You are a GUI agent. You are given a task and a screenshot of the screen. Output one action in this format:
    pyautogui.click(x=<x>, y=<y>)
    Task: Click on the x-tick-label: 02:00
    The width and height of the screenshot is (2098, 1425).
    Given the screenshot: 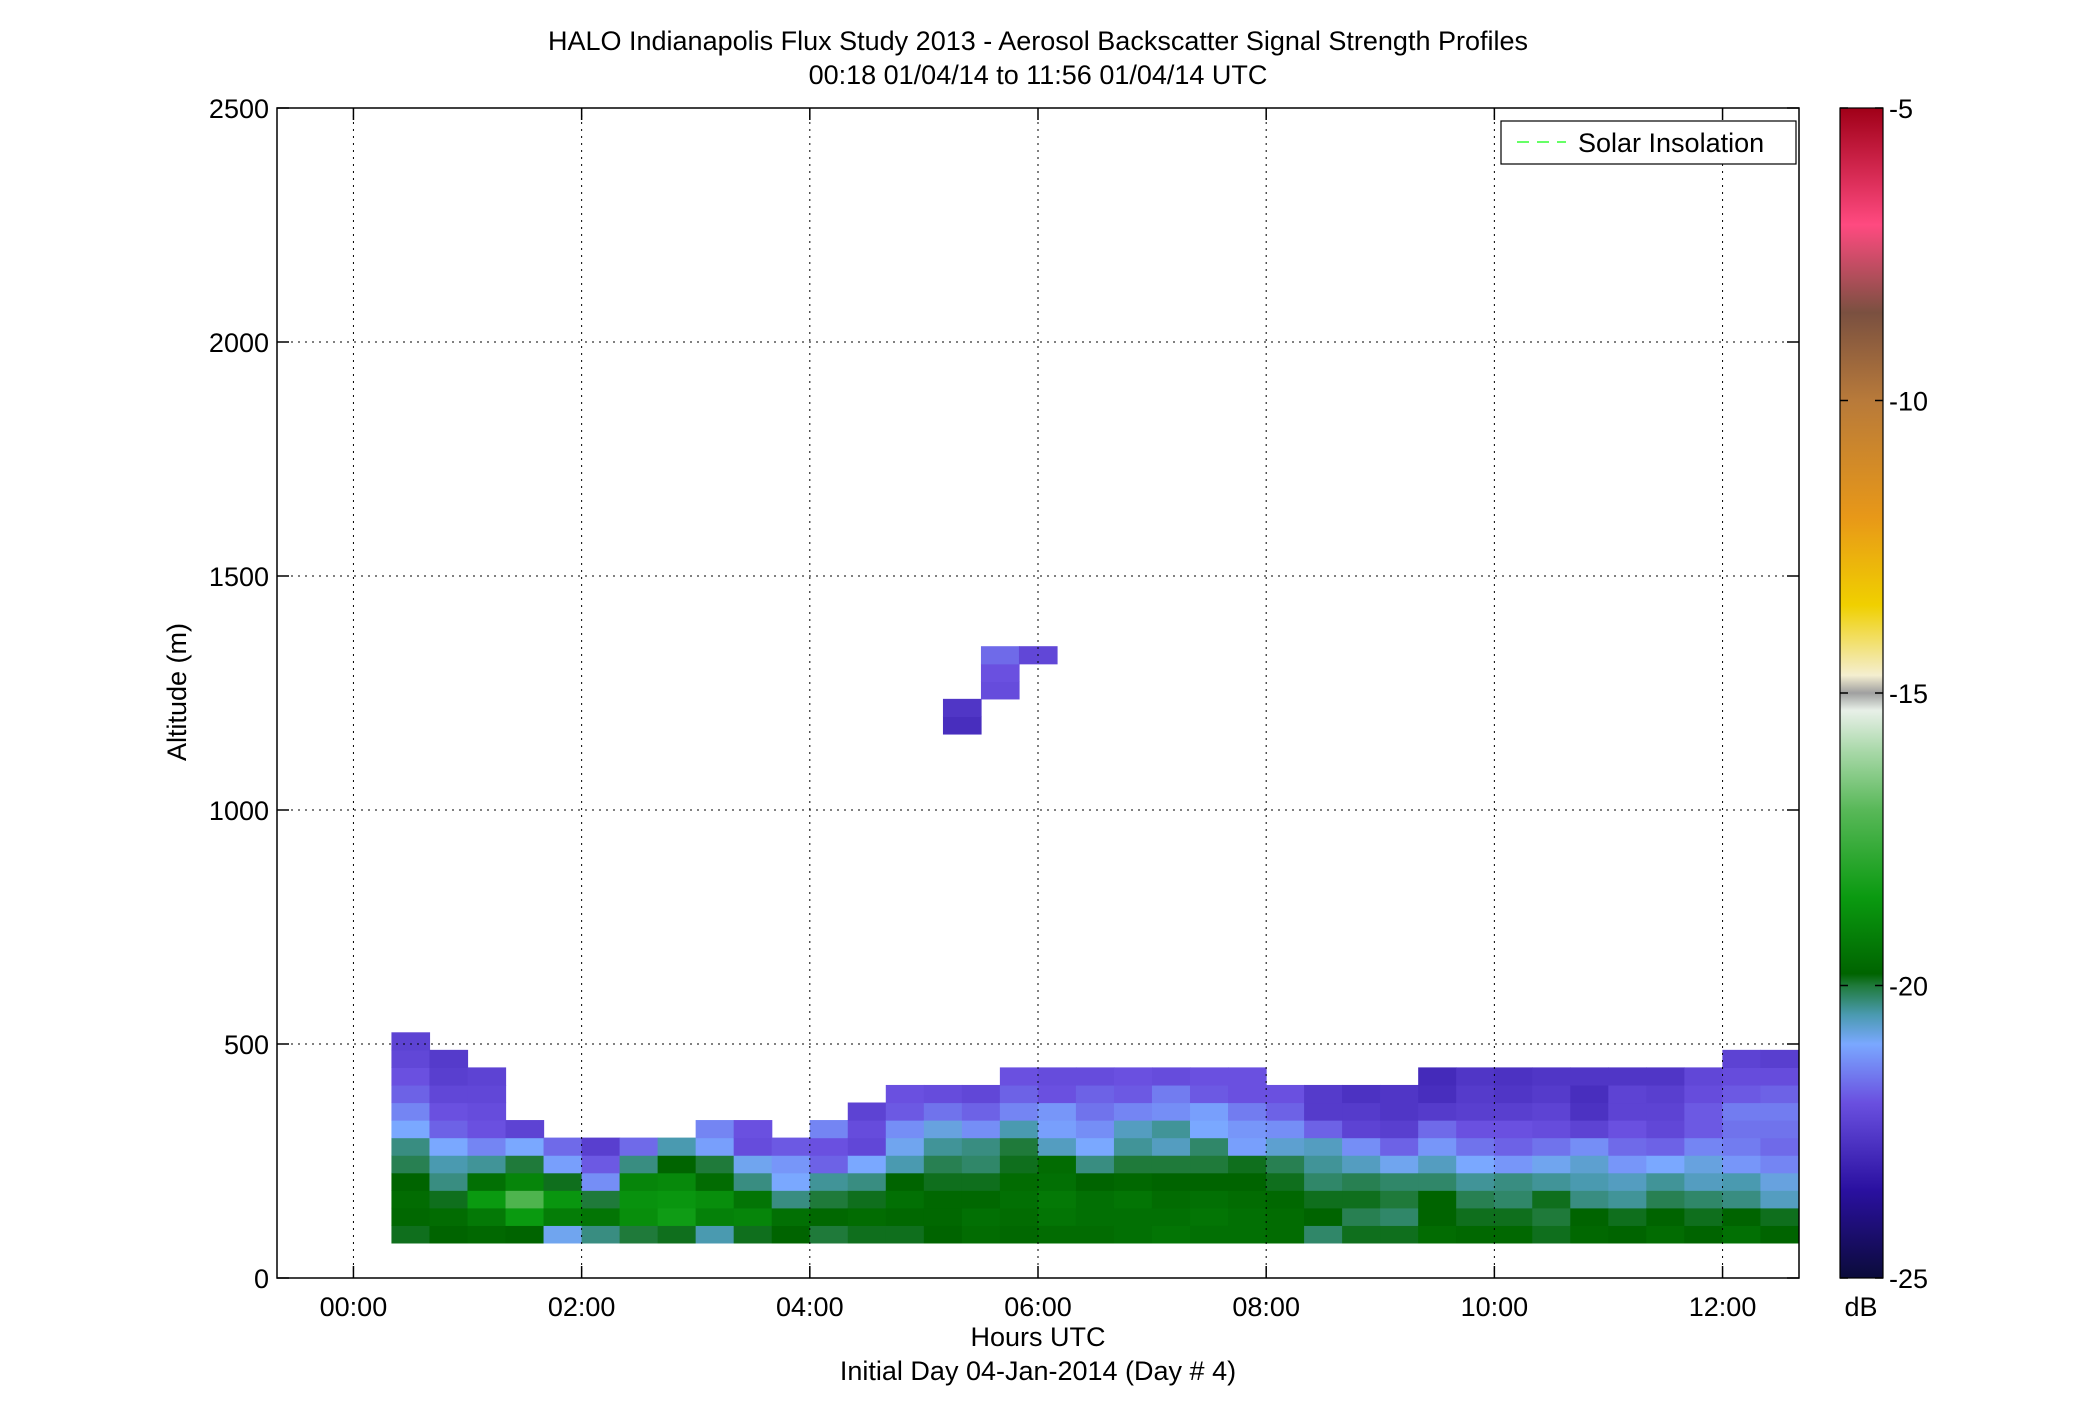 What is the action you would take?
    pyautogui.click(x=582, y=1307)
    